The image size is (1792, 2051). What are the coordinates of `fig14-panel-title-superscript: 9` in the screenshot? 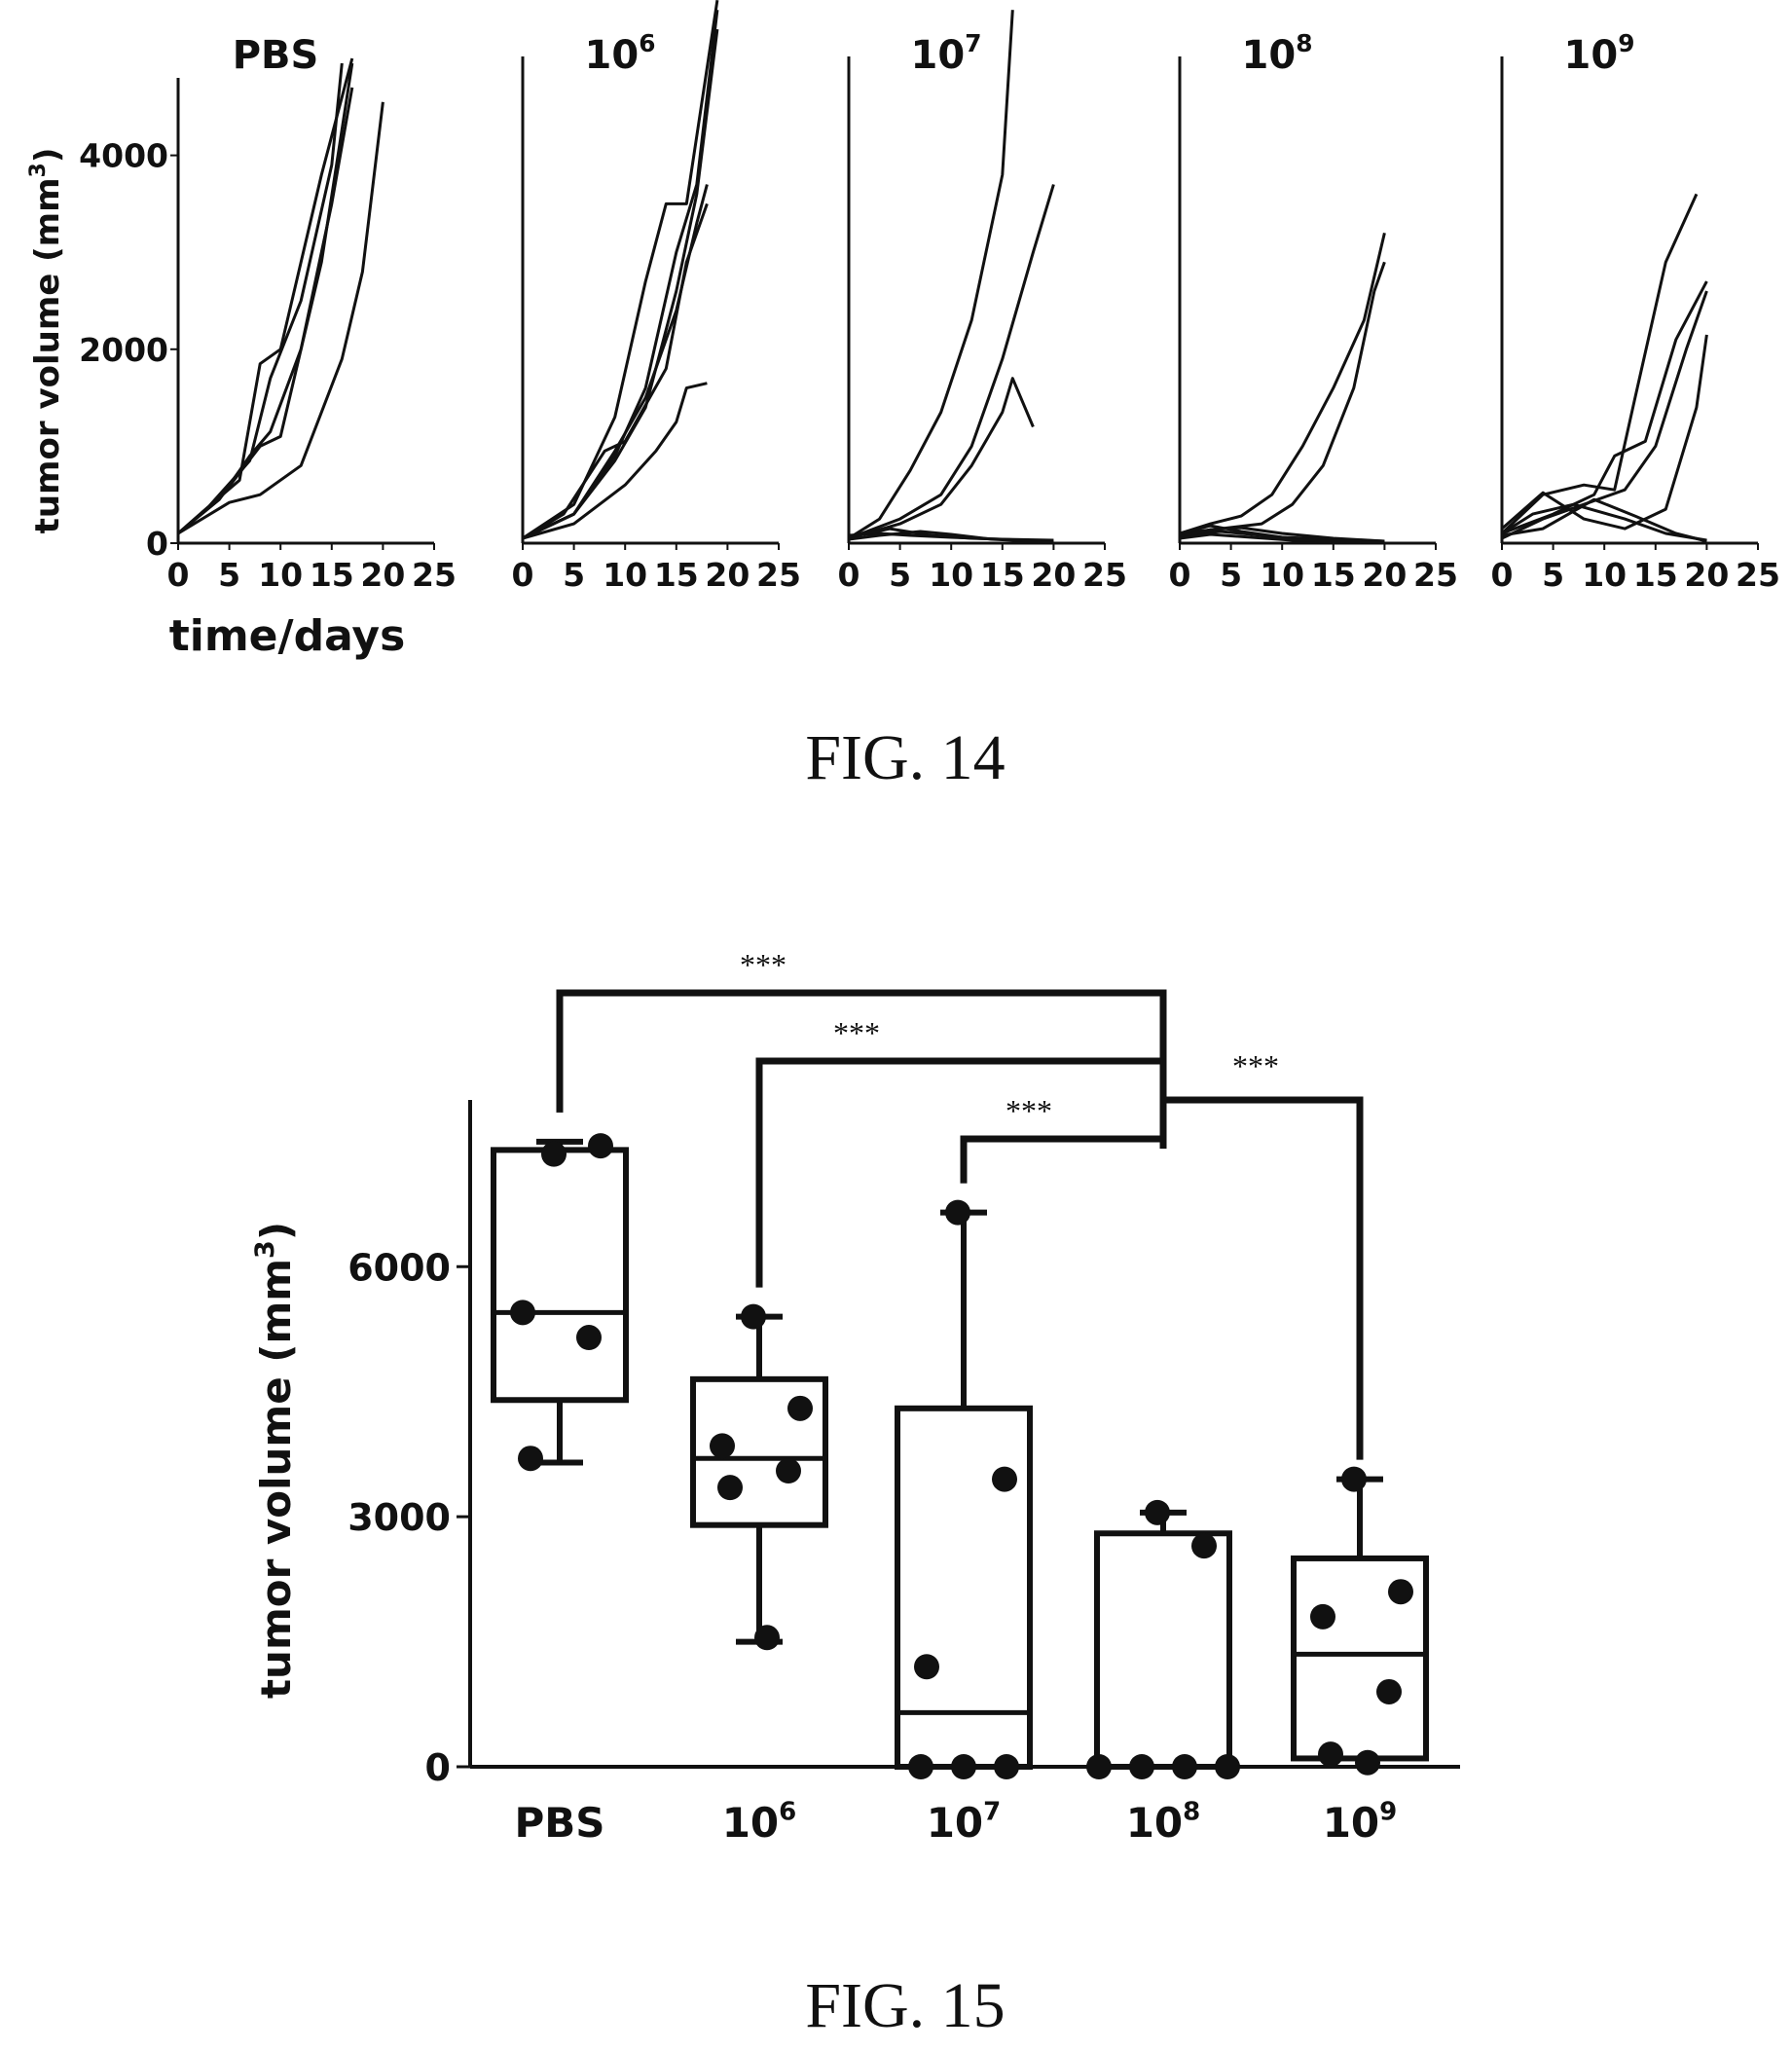 It's located at (1626, 43).